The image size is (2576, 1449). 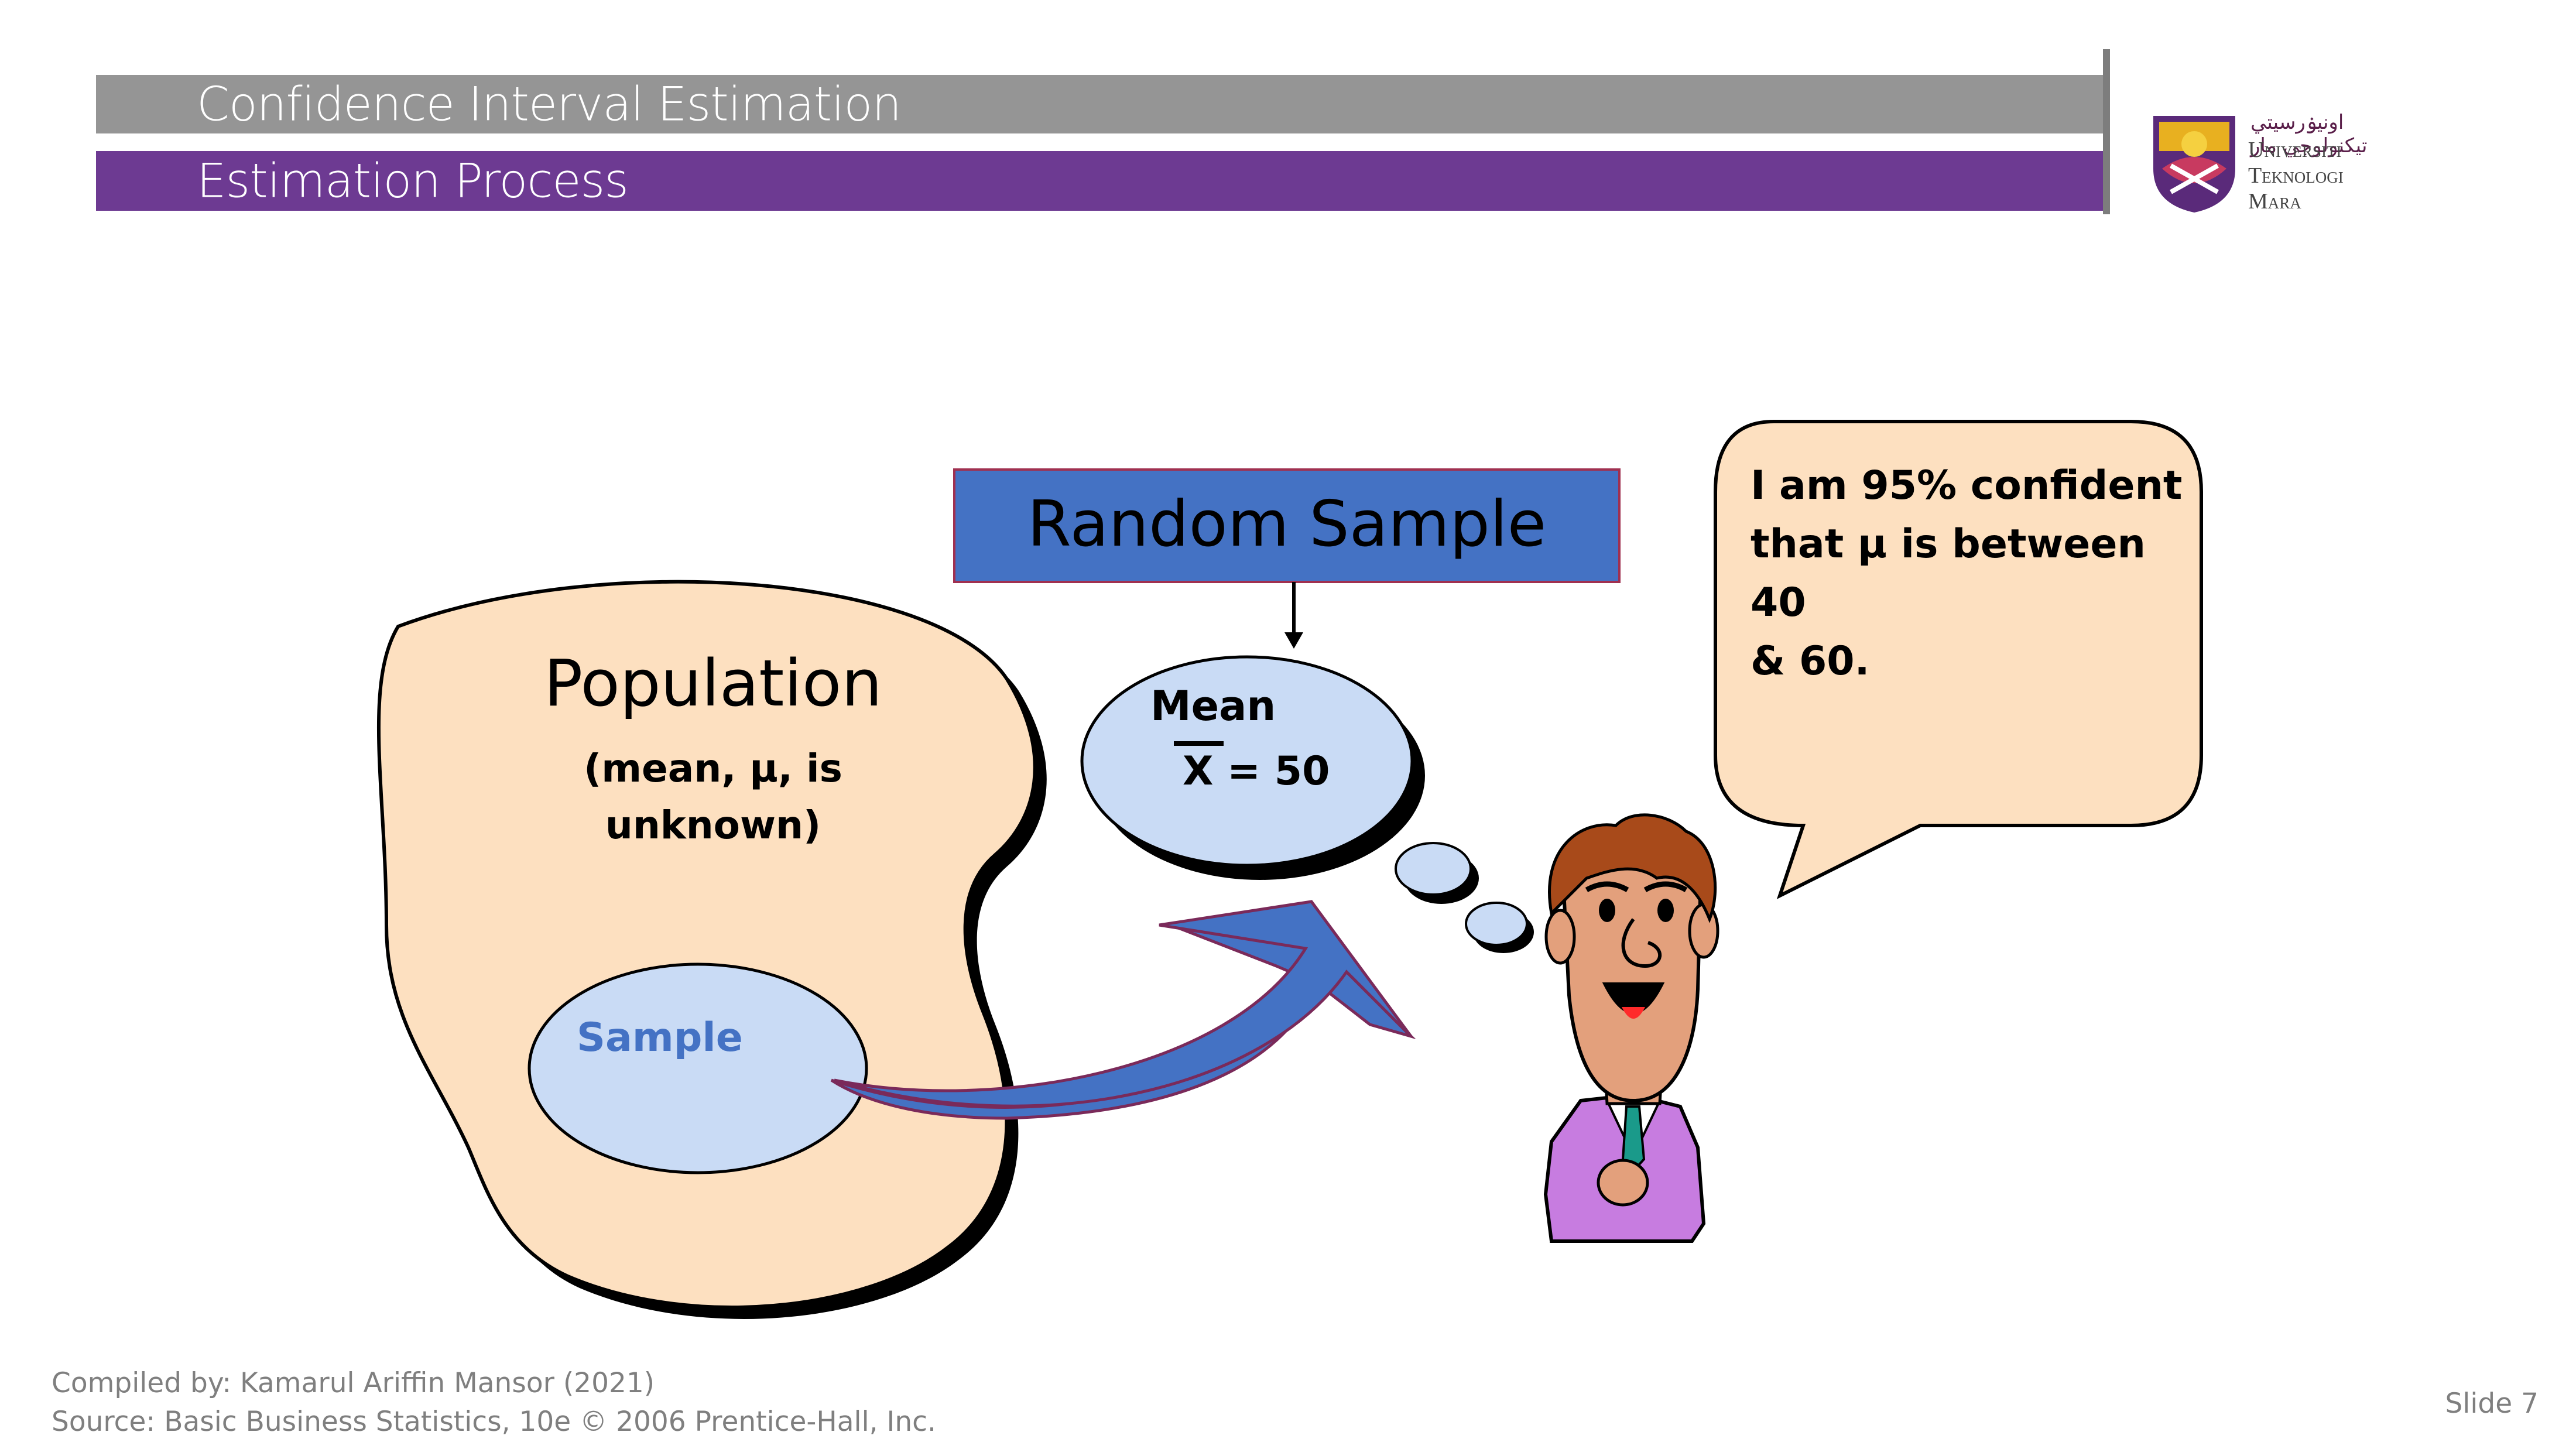 What do you see at coordinates (1631, 1028) in the screenshot?
I see `man-figure` at bounding box center [1631, 1028].